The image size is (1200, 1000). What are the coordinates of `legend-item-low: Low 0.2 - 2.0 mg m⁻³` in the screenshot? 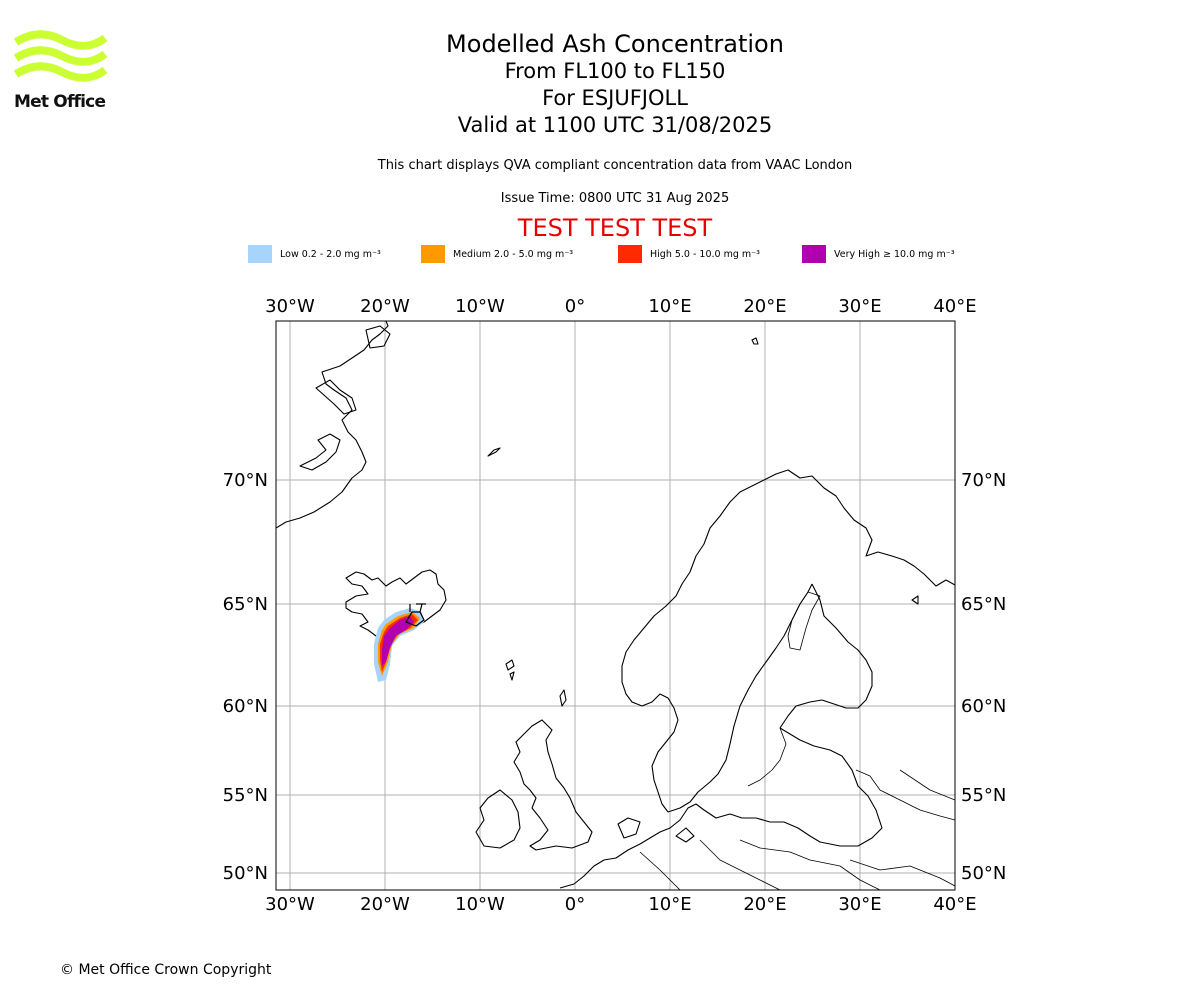 It's located at (314, 254).